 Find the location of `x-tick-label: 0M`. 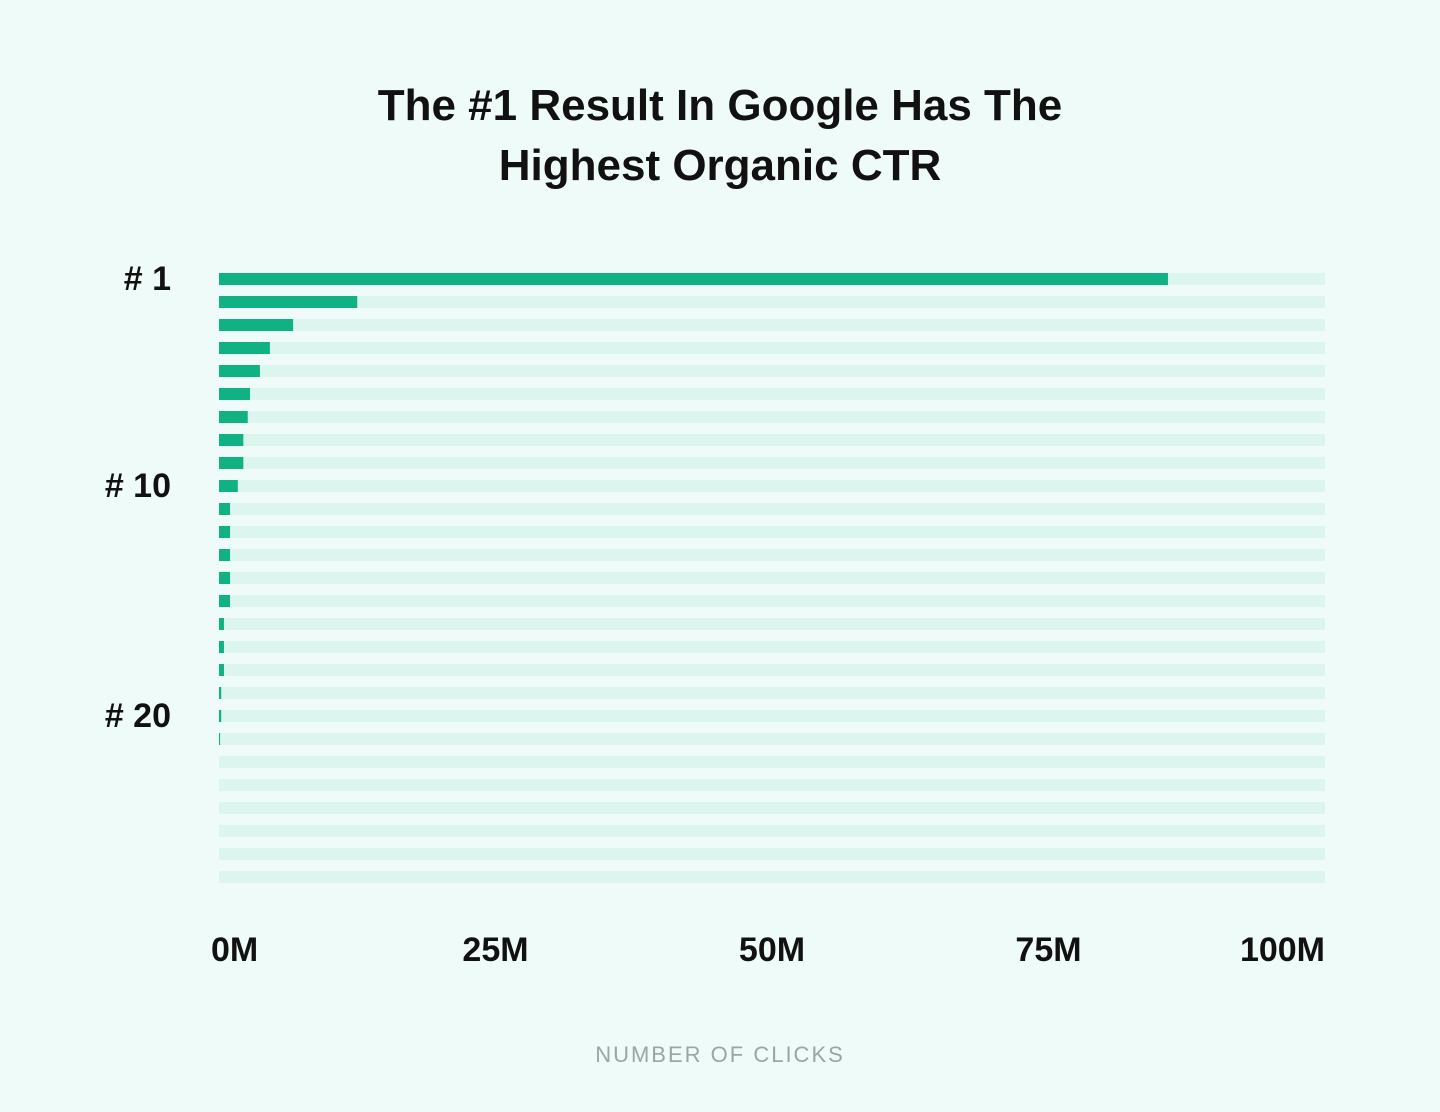

x-tick-label: 0M is located at coordinates (234, 950).